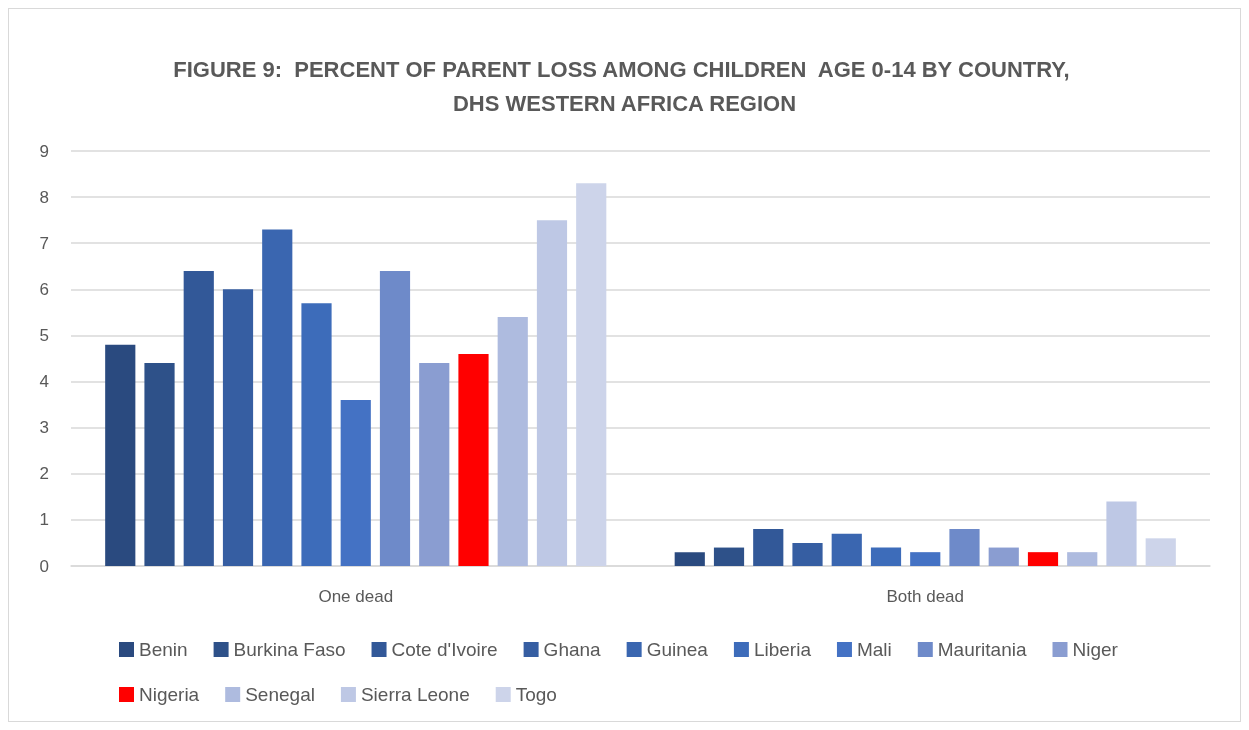 The image size is (1249, 730). Describe the element at coordinates (44, 151) in the screenshot. I see `y-tick-label: 9` at that location.